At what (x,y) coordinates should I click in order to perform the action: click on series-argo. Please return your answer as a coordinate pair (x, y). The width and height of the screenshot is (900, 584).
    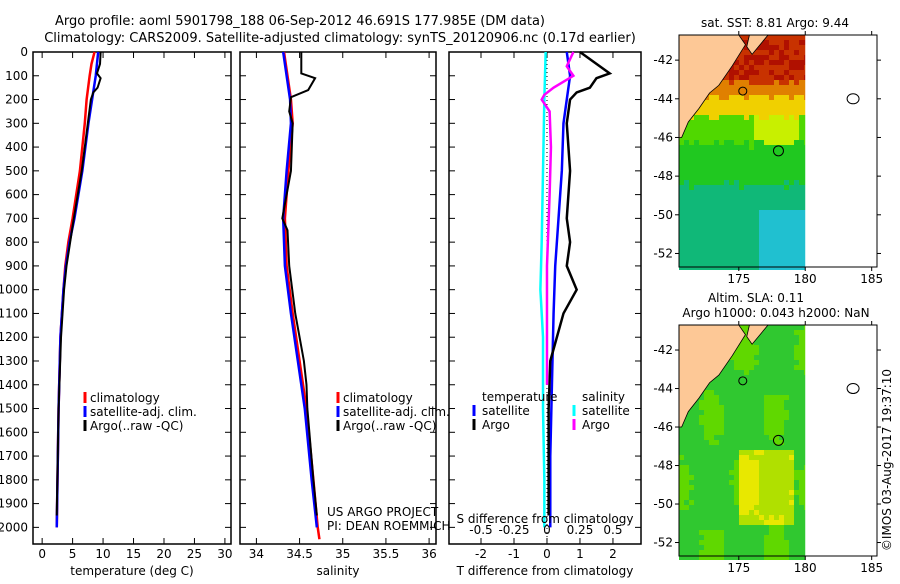
    Looking at the image, I should click on (78, 283).